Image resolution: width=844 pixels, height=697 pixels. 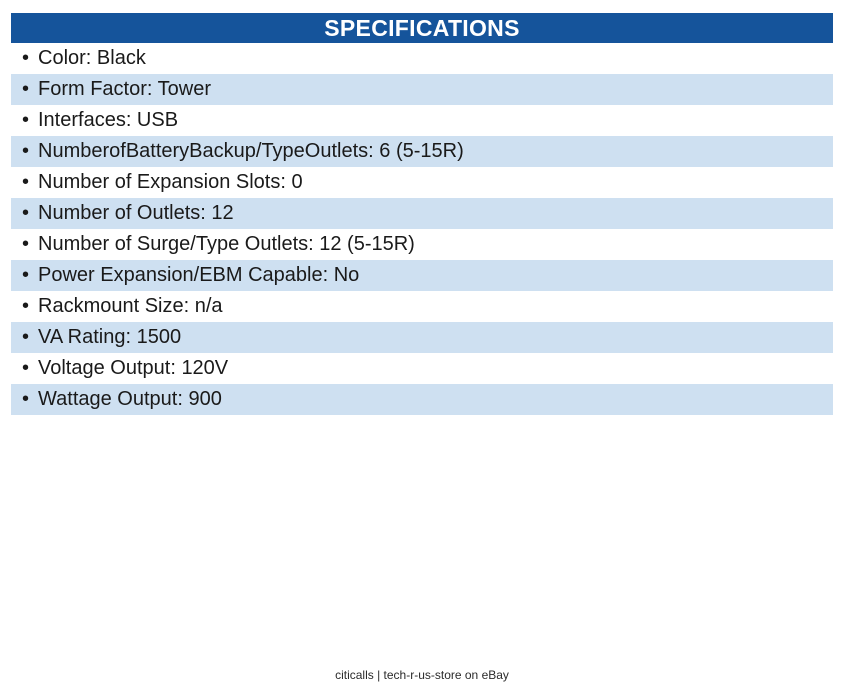 What do you see at coordinates (422, 399) in the screenshot?
I see `spec-row-wattage-output: • Wattage Output: 900` at bounding box center [422, 399].